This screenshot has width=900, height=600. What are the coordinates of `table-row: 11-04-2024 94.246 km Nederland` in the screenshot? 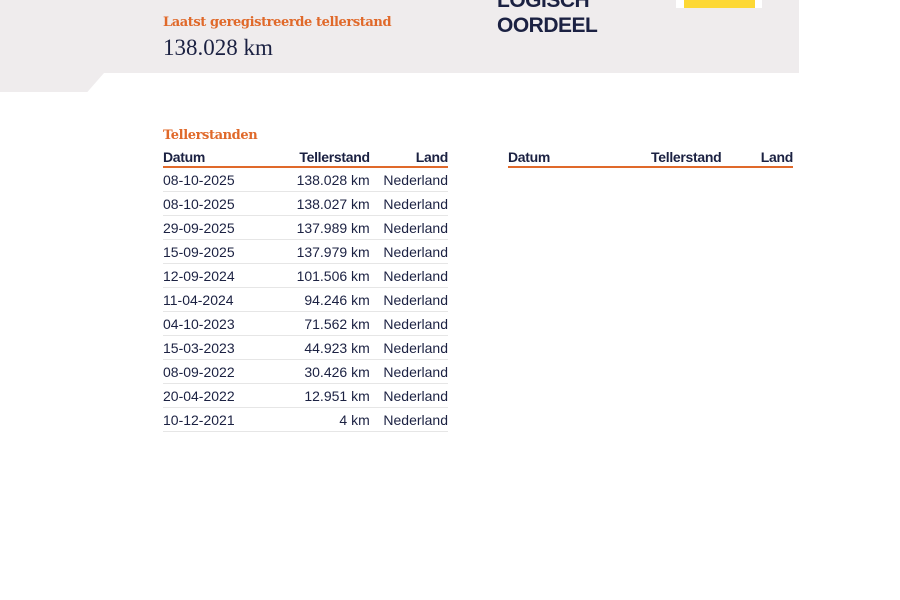 It's located at (305, 299).